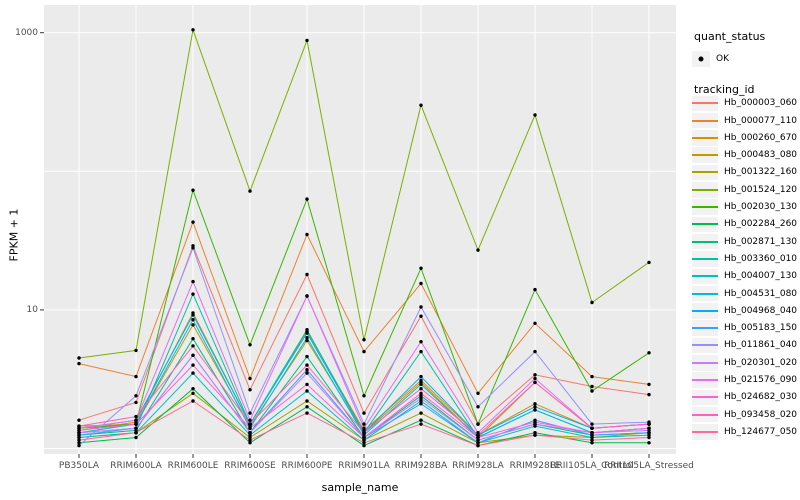 The width and height of the screenshot is (800, 500). I want to click on x-tick-label: PB350LA, so click(79, 466).